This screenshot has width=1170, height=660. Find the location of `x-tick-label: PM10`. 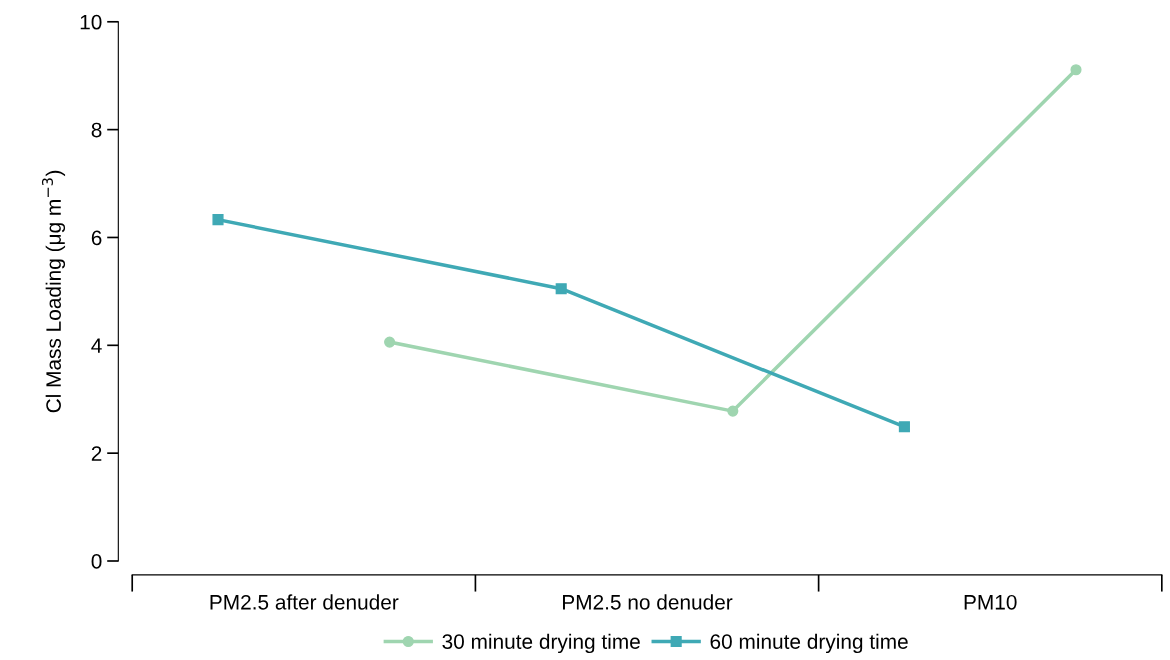

x-tick-label: PM10 is located at coordinates (990, 602).